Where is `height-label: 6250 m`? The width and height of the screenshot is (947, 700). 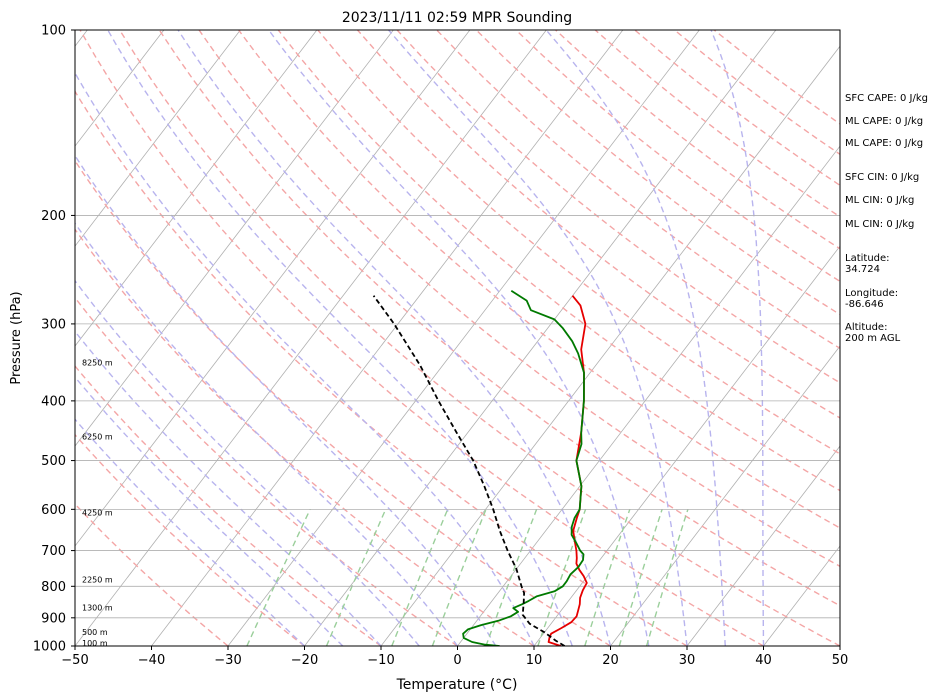 height-label: 6250 m is located at coordinates (97, 437).